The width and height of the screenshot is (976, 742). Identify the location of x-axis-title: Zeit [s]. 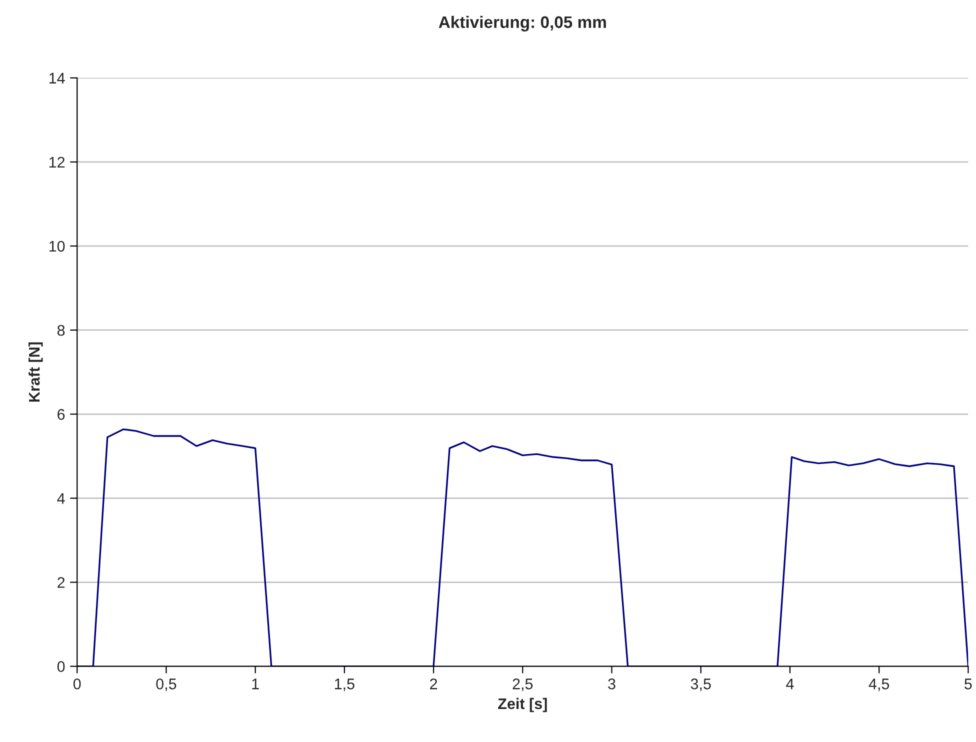
(522, 705).